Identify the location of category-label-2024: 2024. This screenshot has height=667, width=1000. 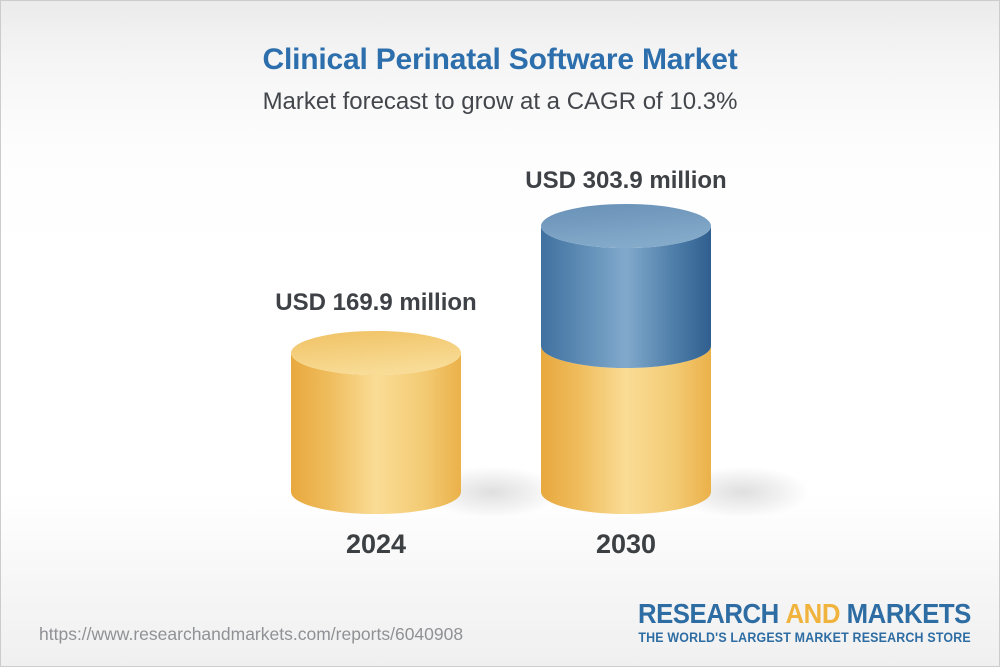
(376, 544).